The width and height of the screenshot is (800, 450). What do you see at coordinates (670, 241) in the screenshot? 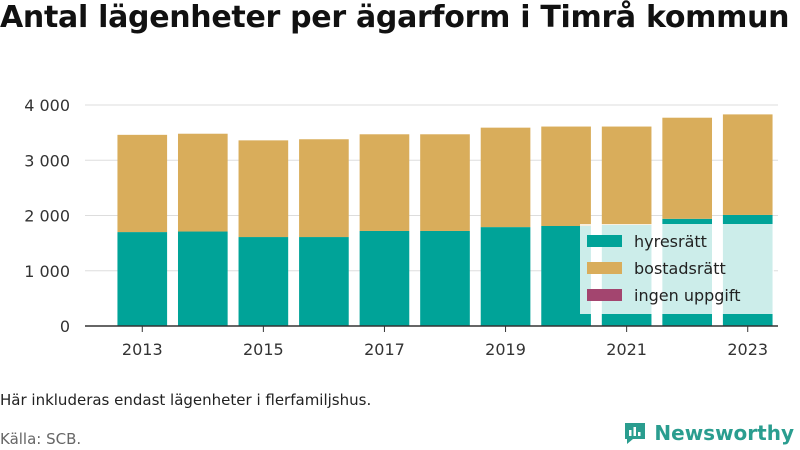
I see `legend-label: hyresrätt` at bounding box center [670, 241].